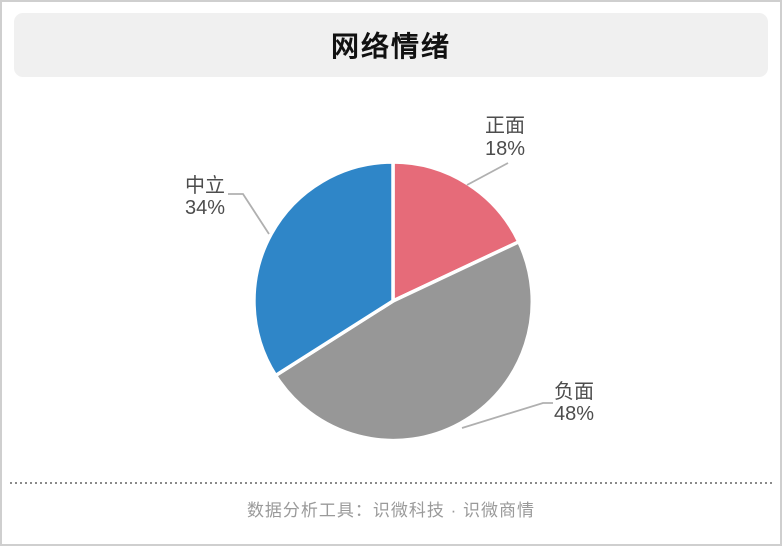 The height and width of the screenshot is (546, 782). I want to click on leader-line-negative, so click(507, 415).